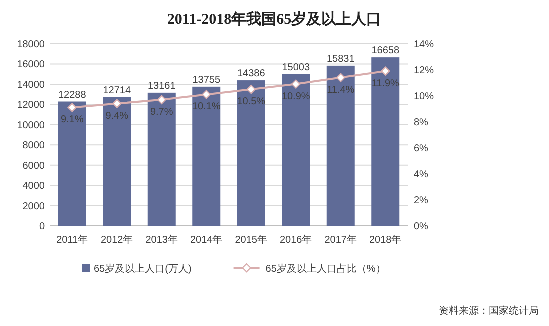  I want to click on text: 资料来源：国家统计局, so click(489, 311).